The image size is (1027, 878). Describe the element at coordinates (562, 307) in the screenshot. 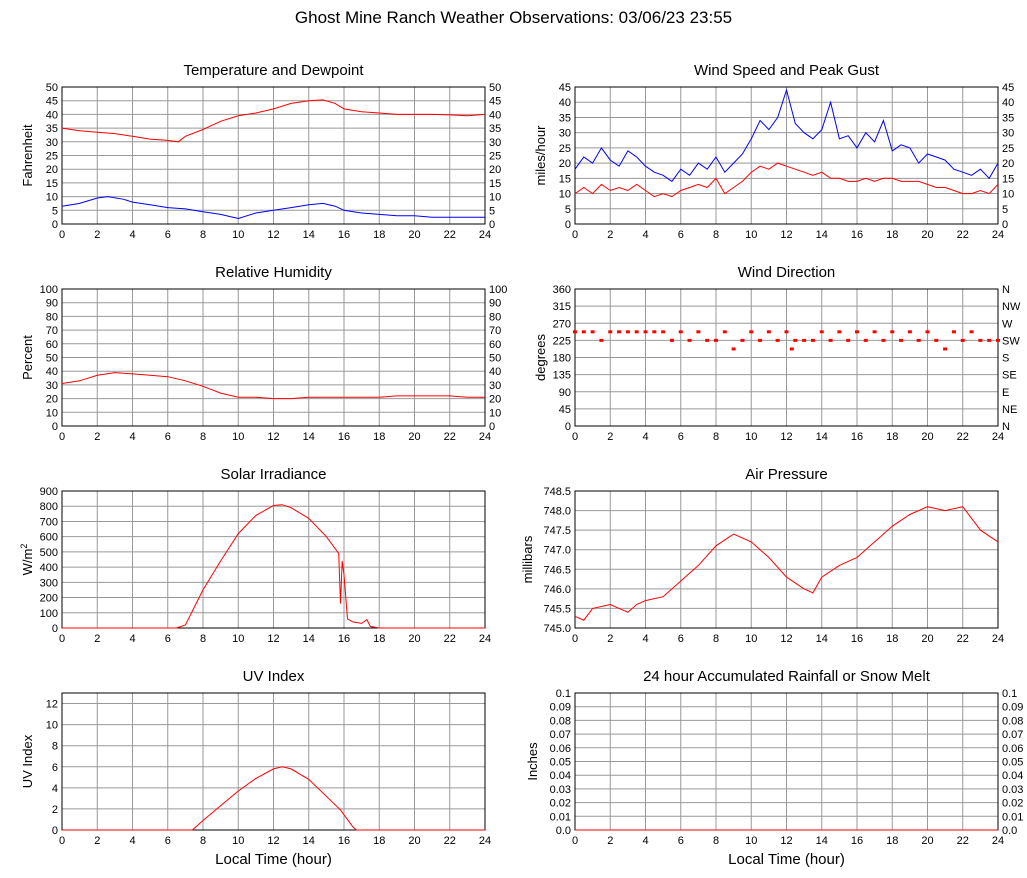

I see `y-tick-label: 315` at that location.